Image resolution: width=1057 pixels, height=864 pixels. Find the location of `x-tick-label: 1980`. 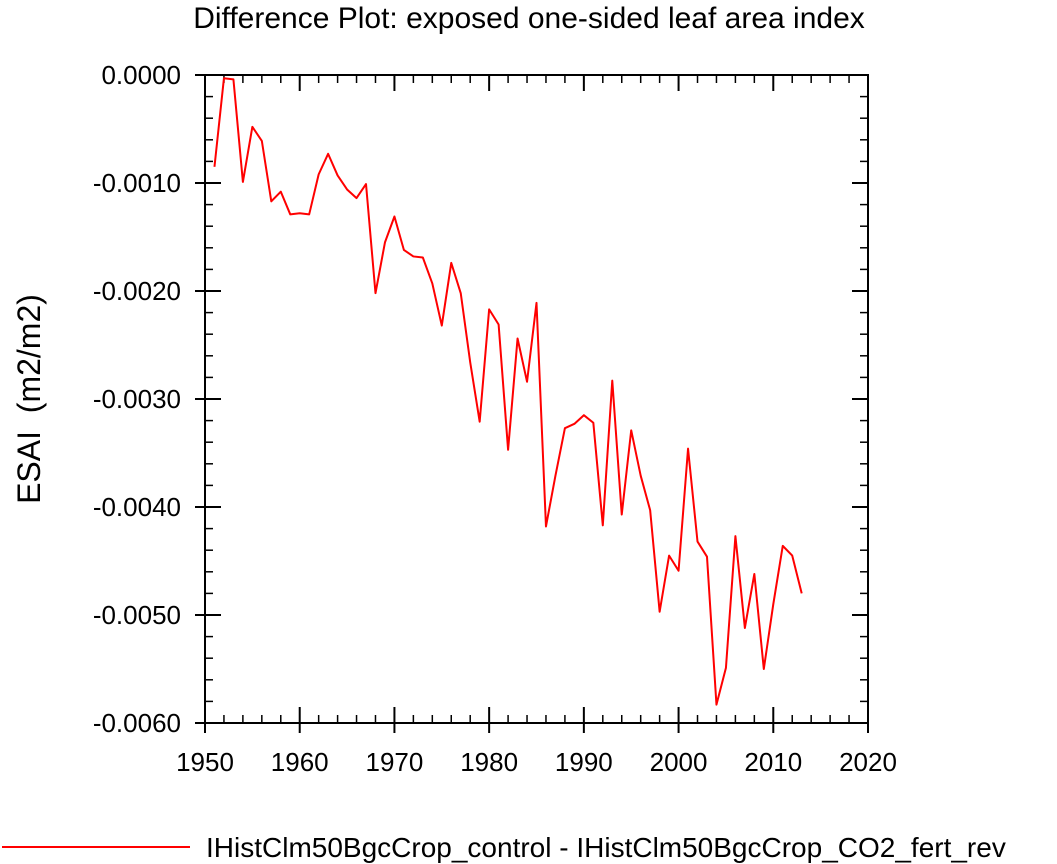

x-tick-label: 1980 is located at coordinates (489, 762).